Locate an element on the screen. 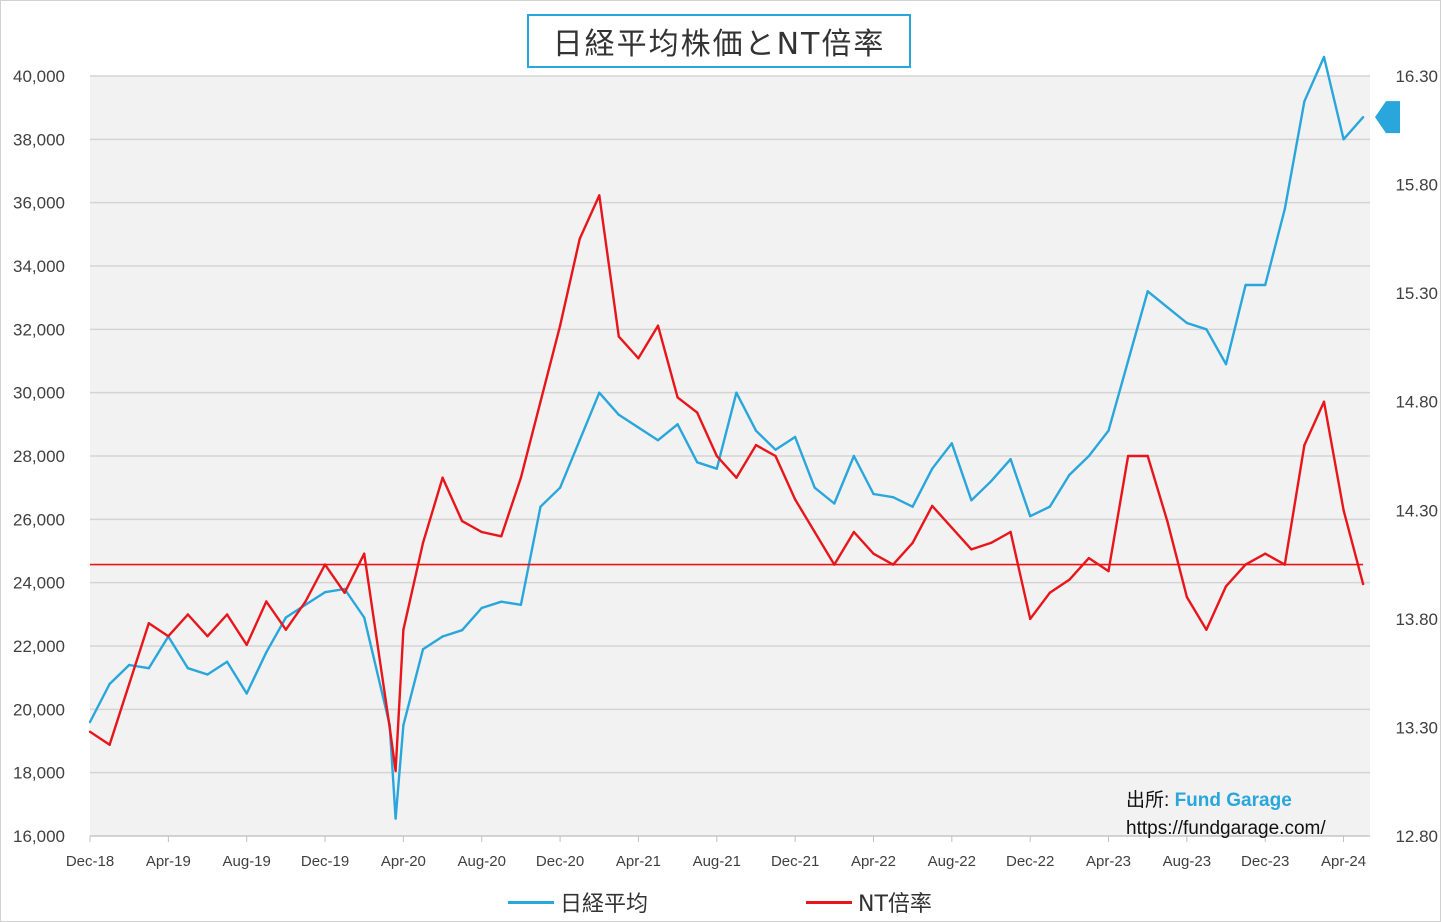 This screenshot has height=922, width=1441. x-tick-label: Apr-21 is located at coordinates (638, 861).